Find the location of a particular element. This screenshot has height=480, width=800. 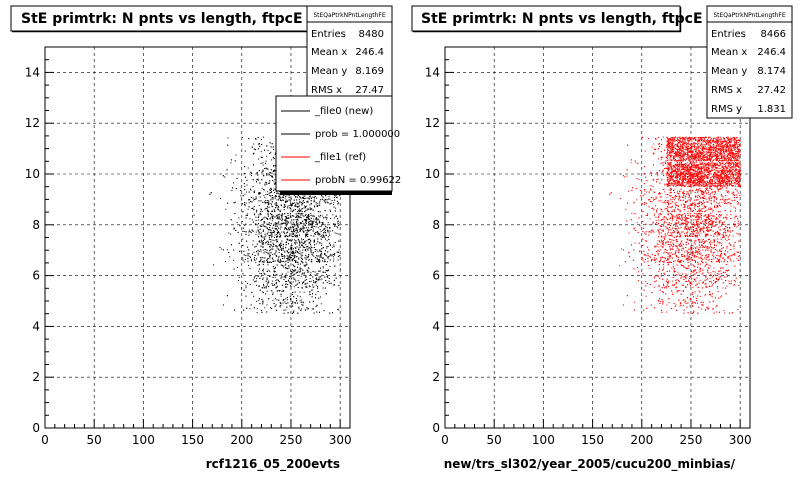

y-tick-label: 6 is located at coordinates (36, 276).